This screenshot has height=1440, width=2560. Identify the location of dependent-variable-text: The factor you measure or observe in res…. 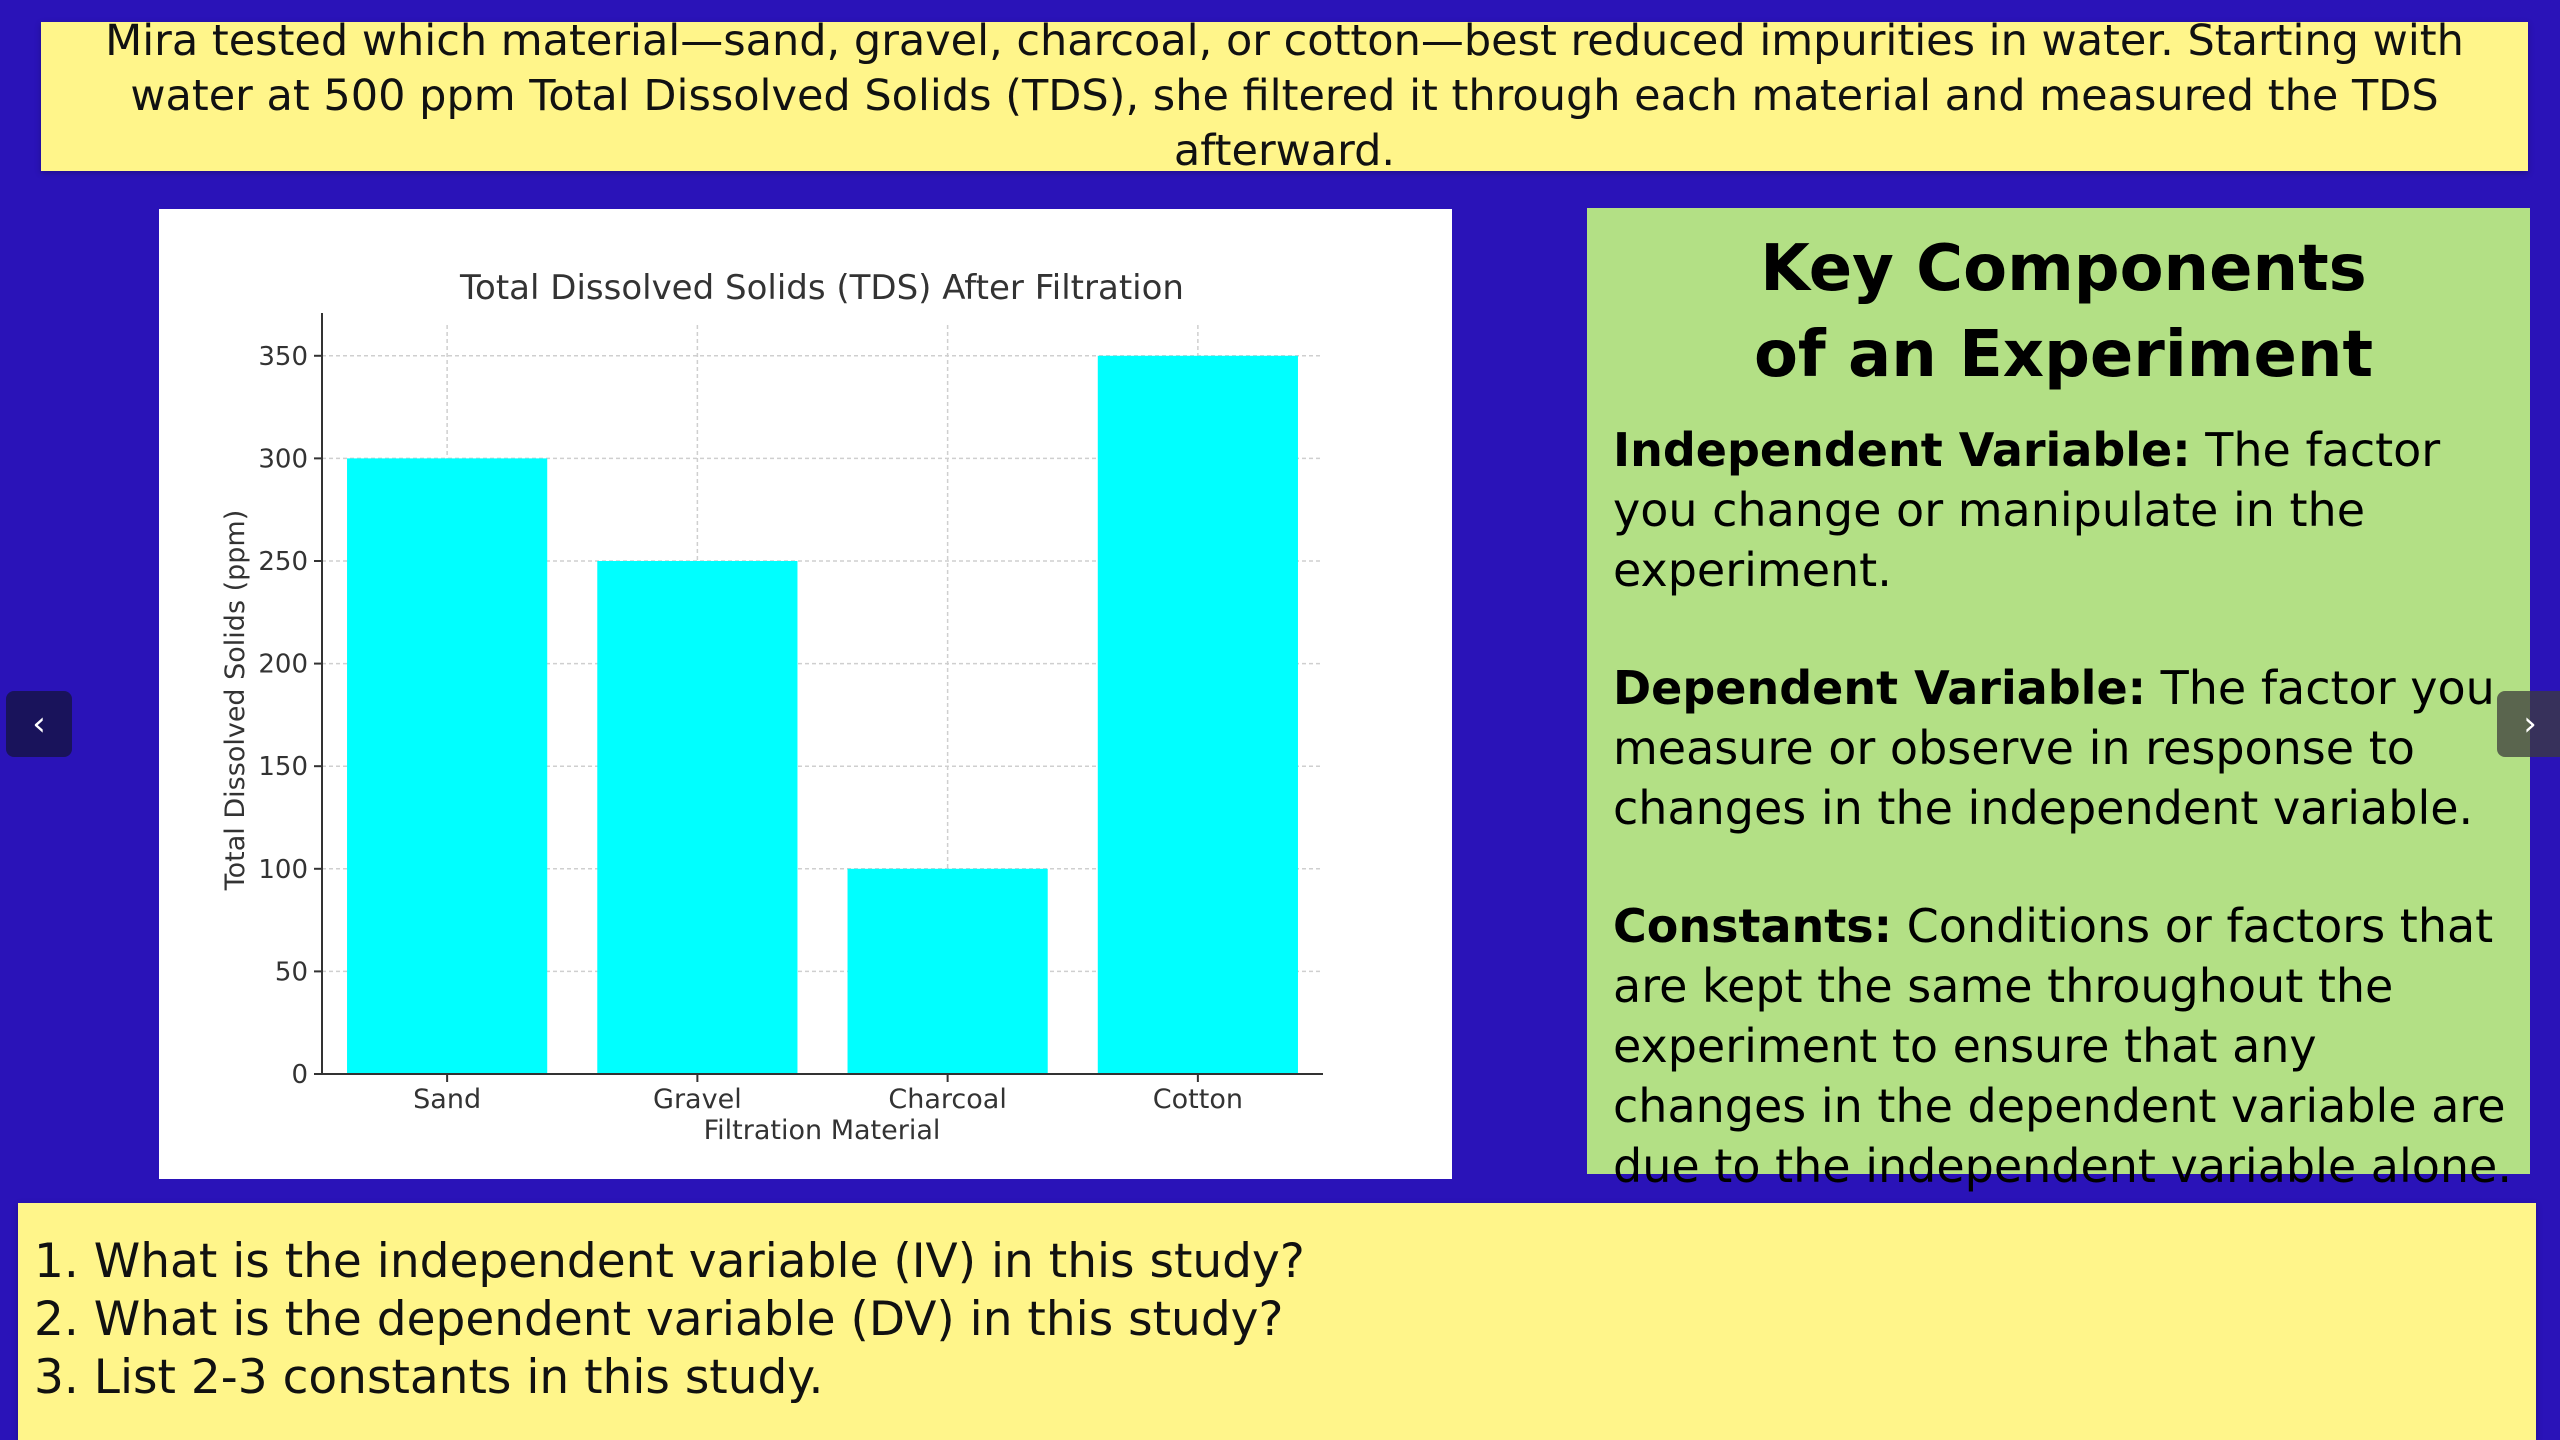
(2054, 748).